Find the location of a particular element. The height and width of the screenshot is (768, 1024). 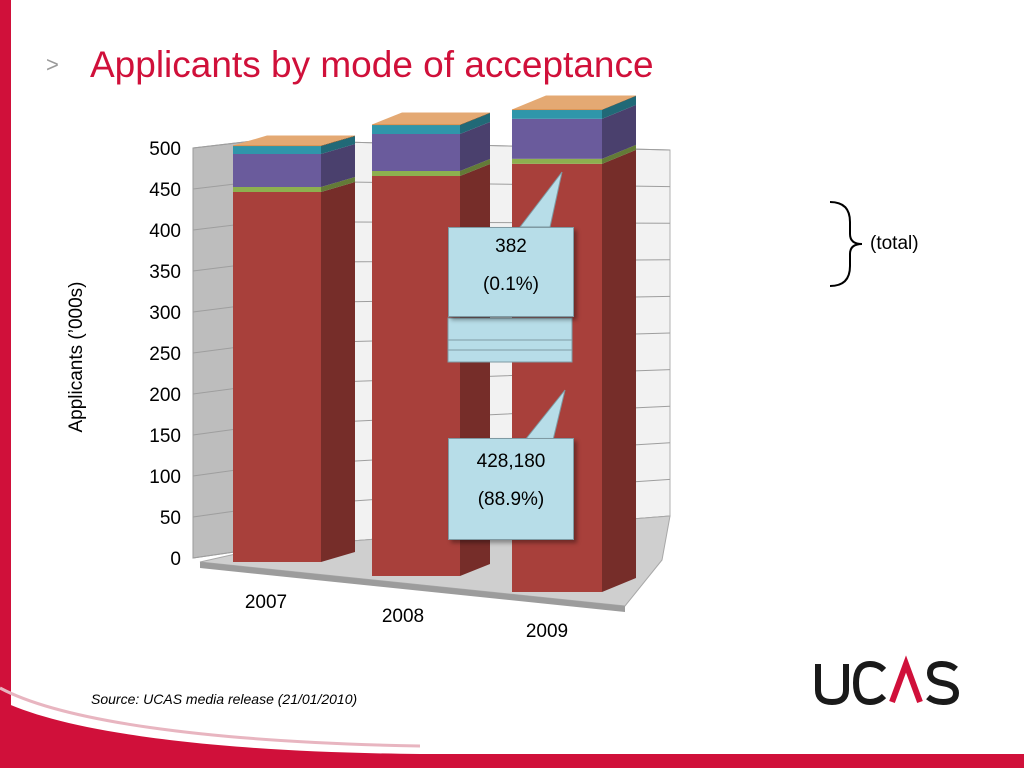

source-note: Source: UCAS media release (21/01/2010) is located at coordinates (224, 699).